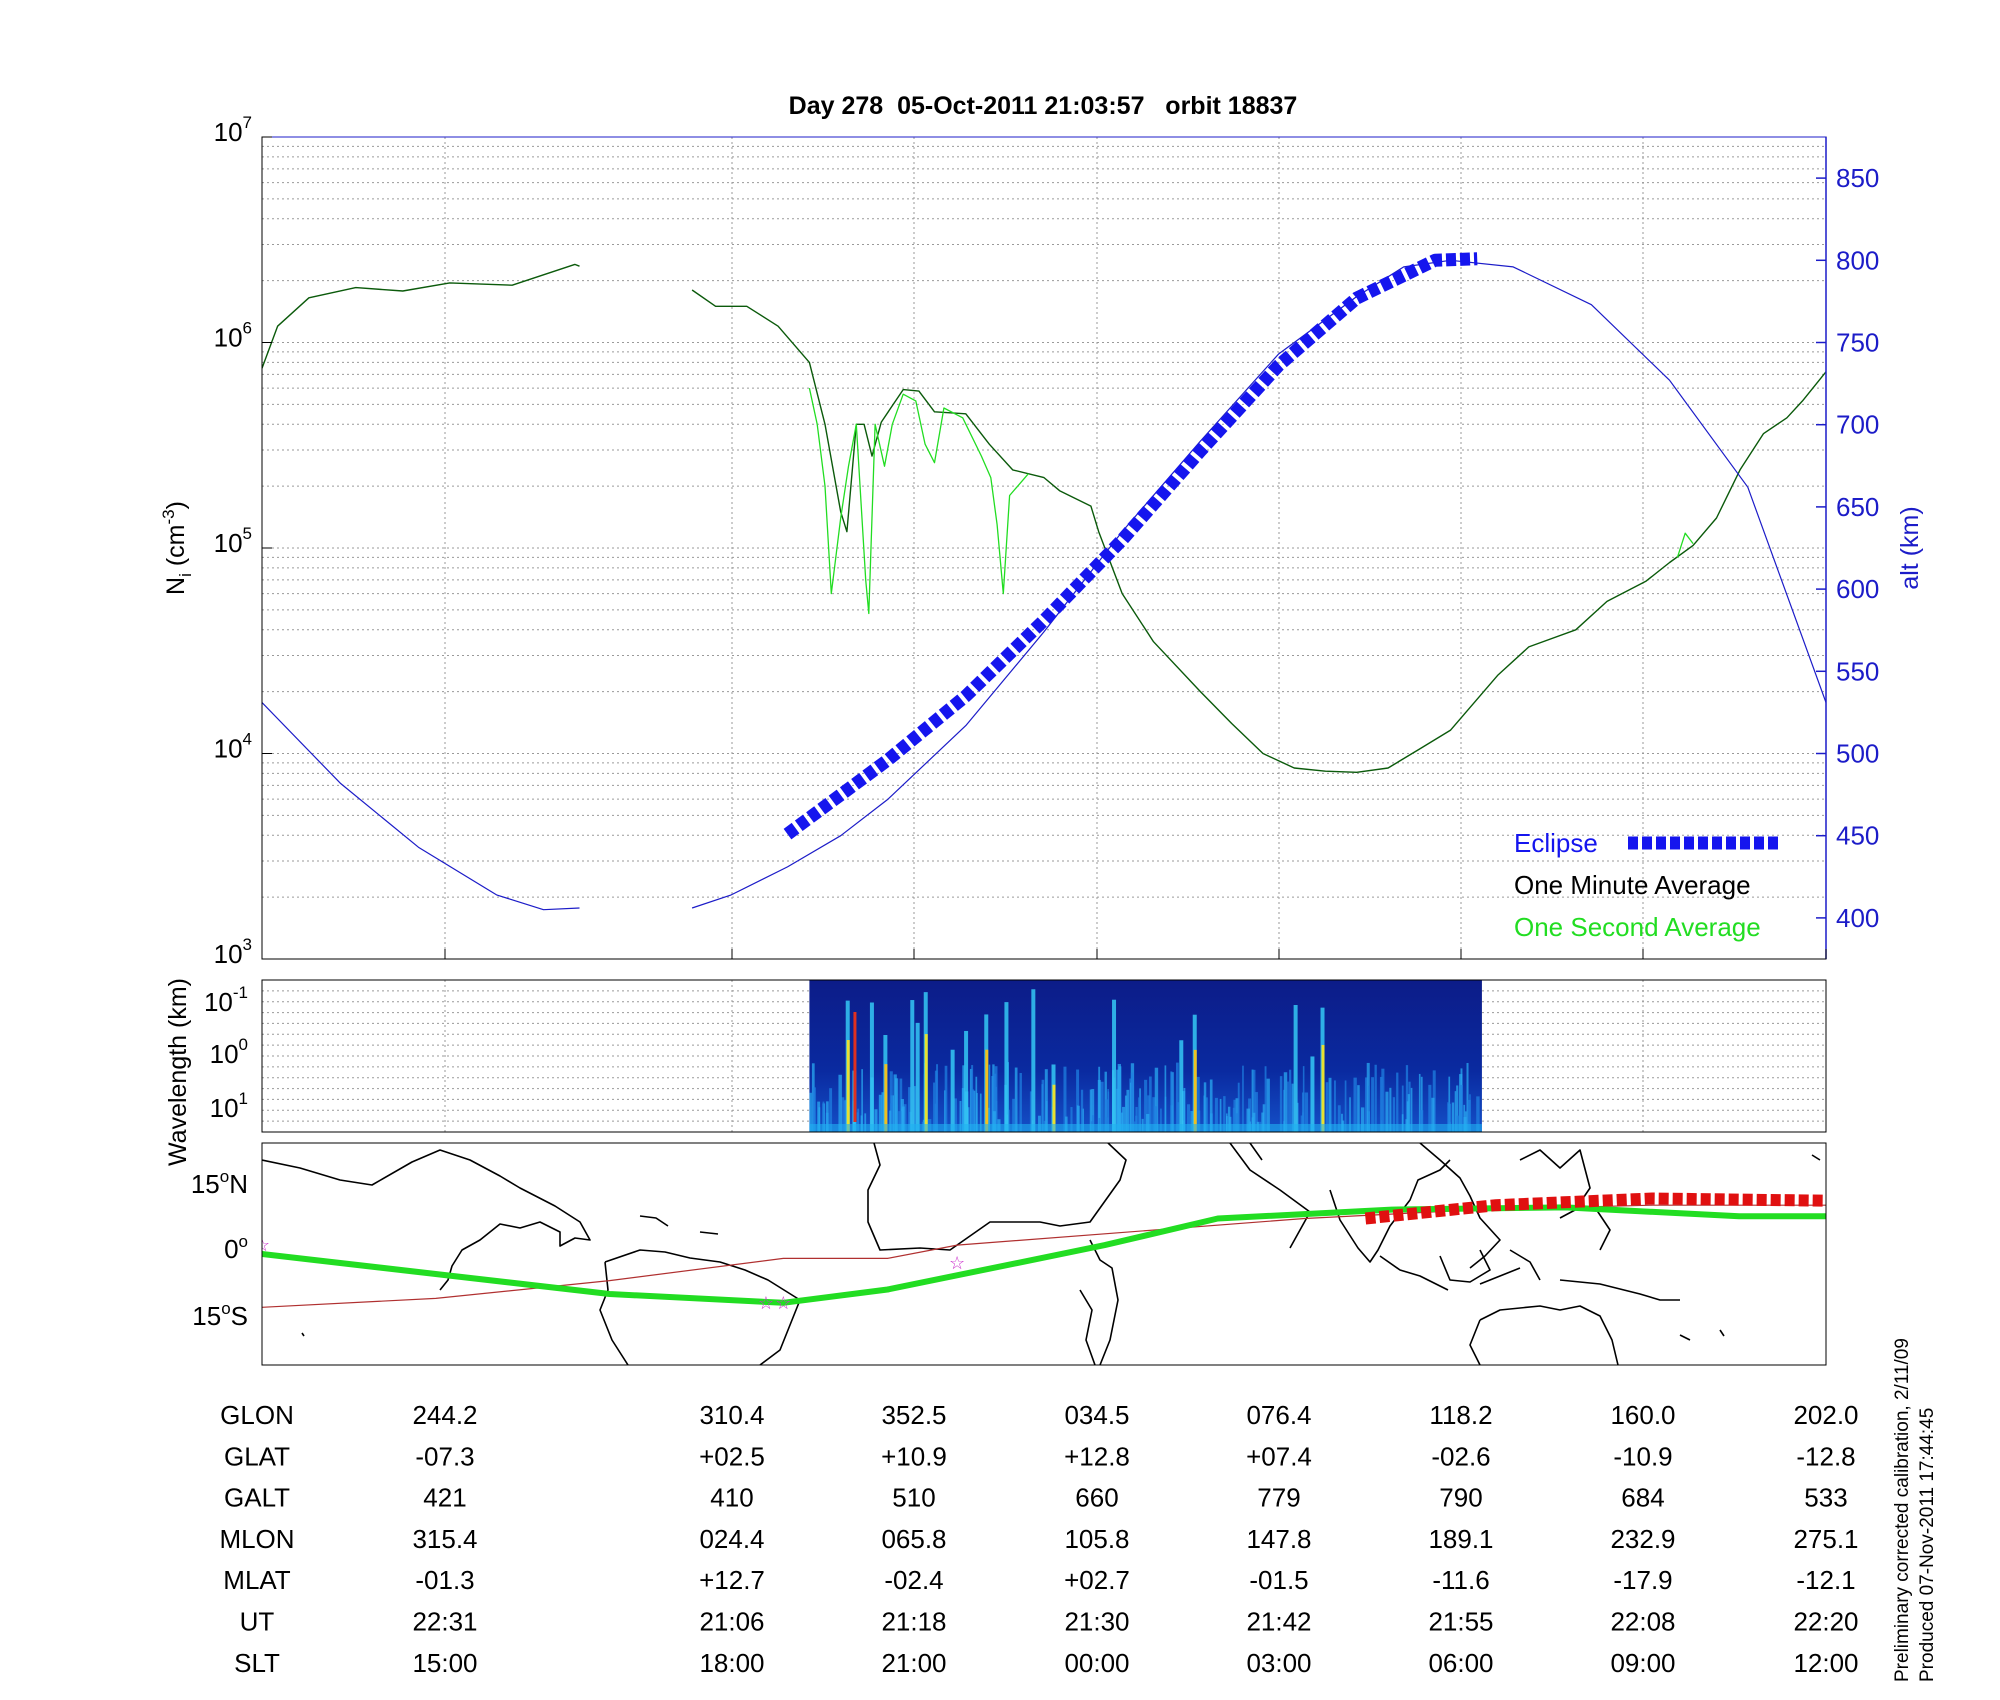 The image size is (2000, 1700). What do you see at coordinates (168, 516) in the screenshot?
I see `density-label-unit-exp: -3` at bounding box center [168, 516].